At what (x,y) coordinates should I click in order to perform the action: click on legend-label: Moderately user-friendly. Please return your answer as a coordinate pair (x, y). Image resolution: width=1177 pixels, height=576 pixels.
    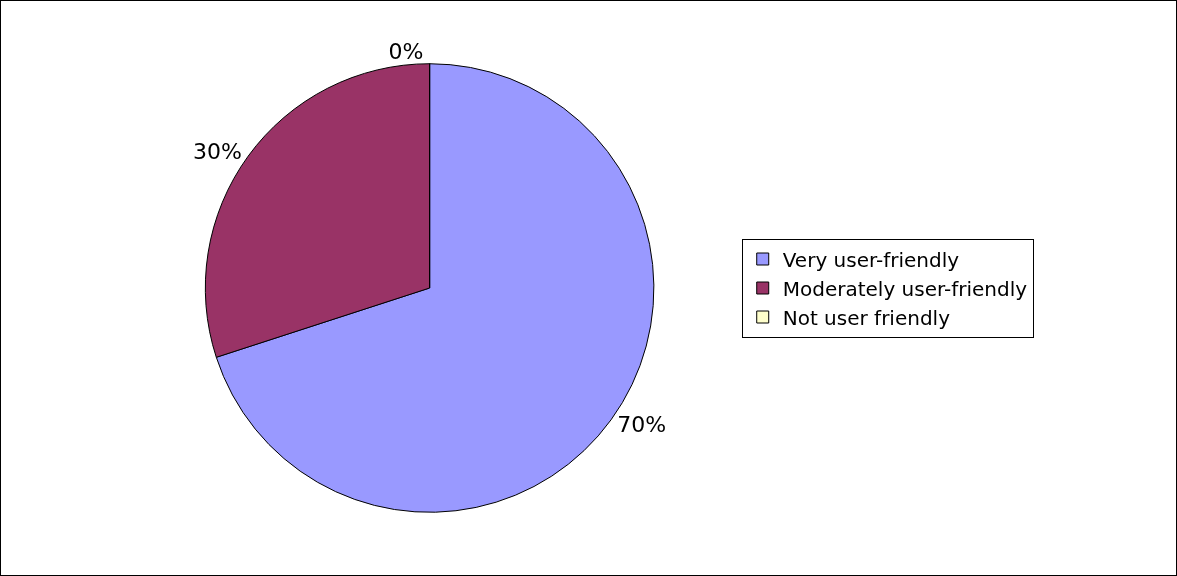
    Looking at the image, I should click on (905, 288).